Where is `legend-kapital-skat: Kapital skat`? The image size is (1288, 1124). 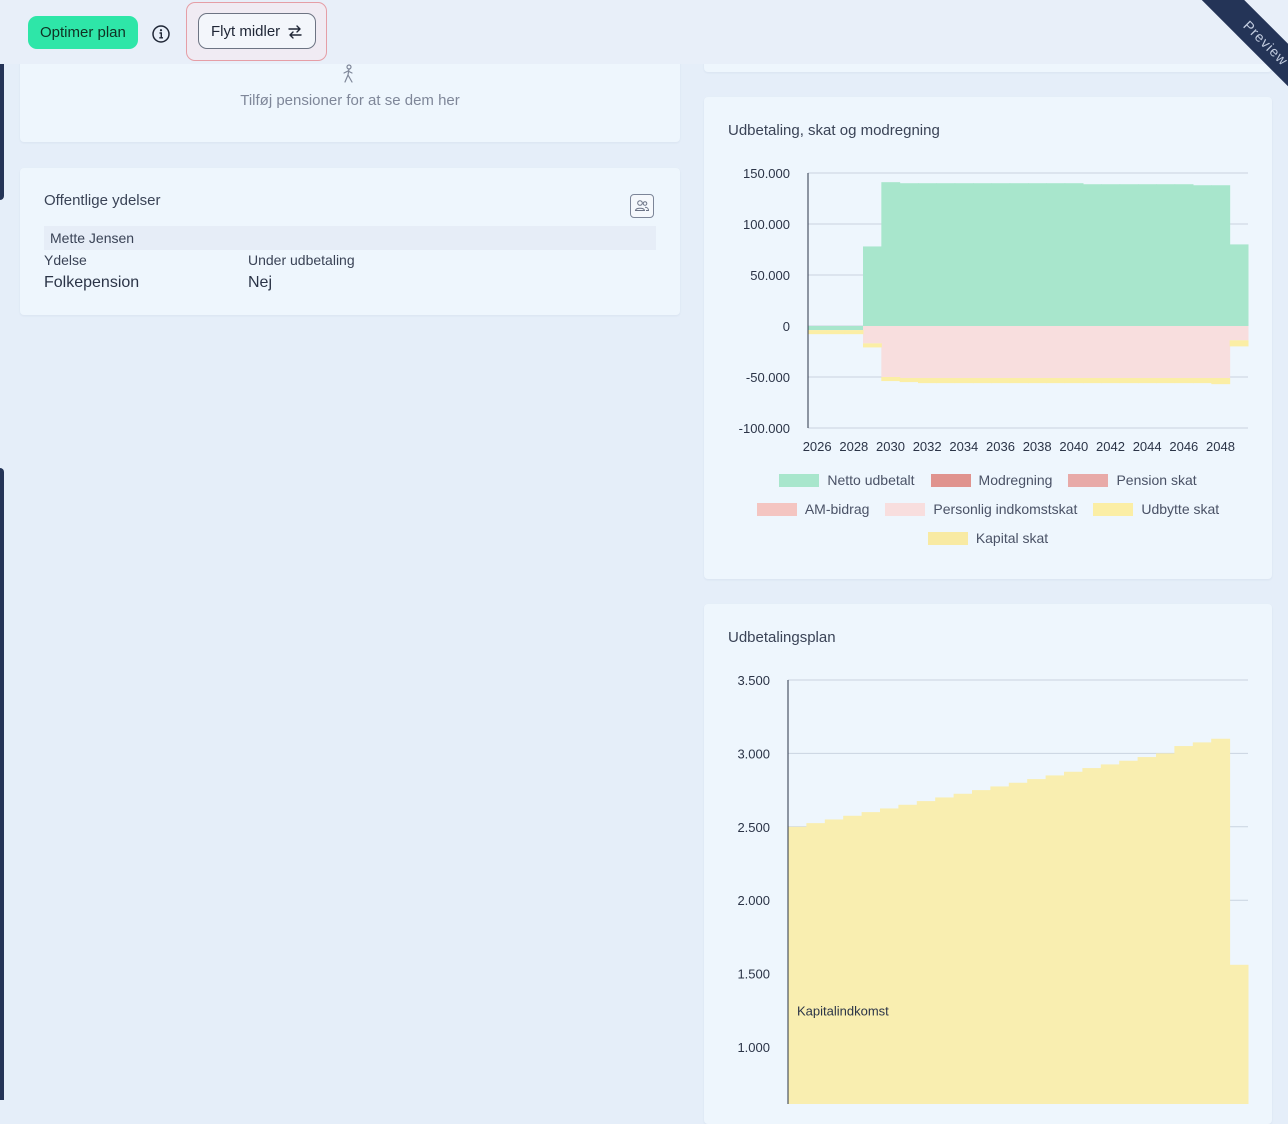 legend-kapital-skat: Kapital skat is located at coordinates (987, 538).